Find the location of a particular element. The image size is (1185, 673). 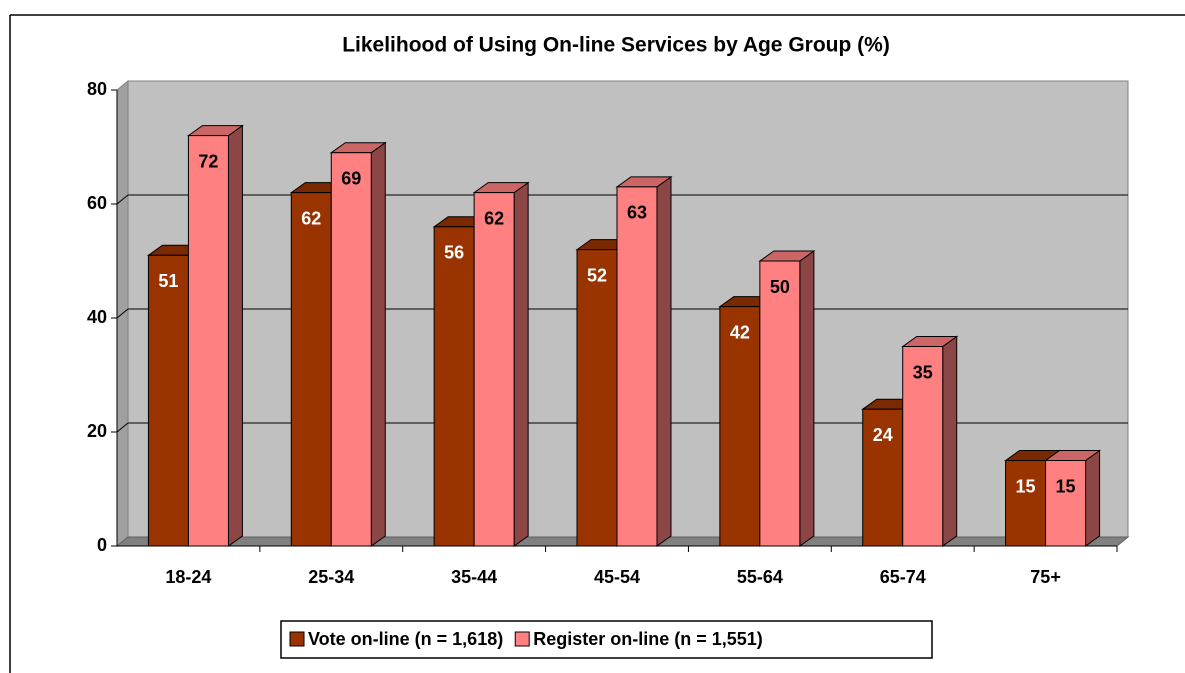

data-label: 69 is located at coordinates (351, 178).